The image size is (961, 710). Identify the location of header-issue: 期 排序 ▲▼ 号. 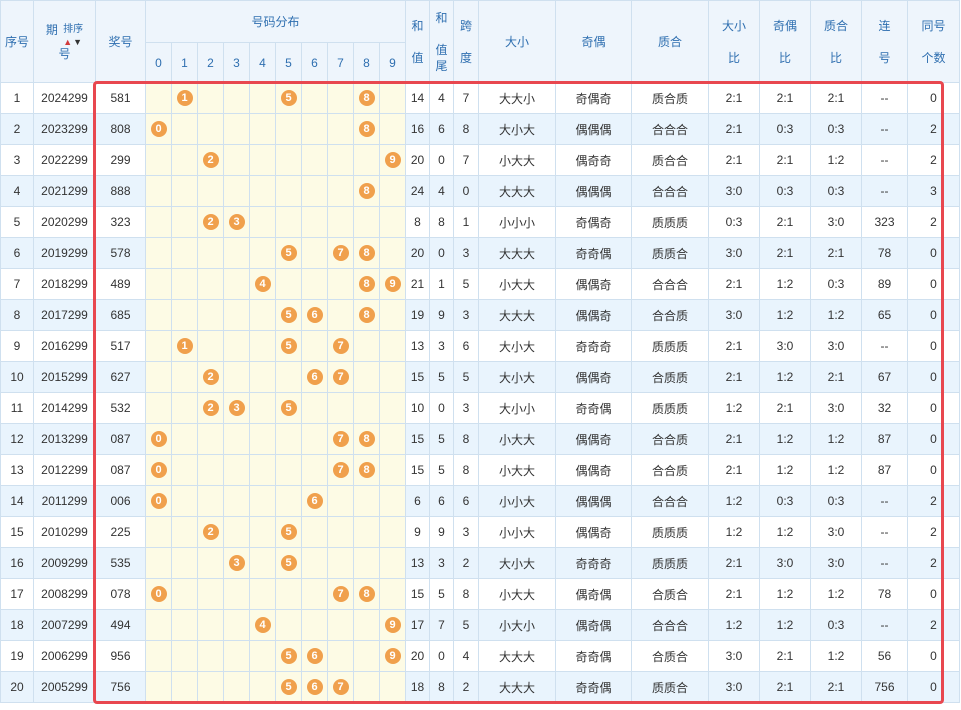
(64, 41).